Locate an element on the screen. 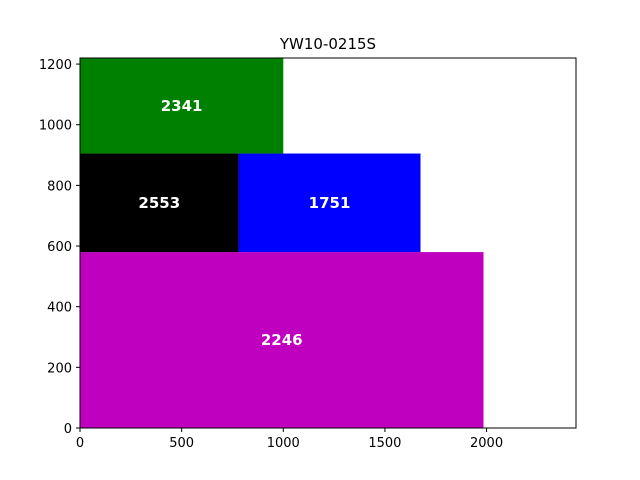 This screenshot has height=480, width=640. x-tick-label: 1500 is located at coordinates (384, 443).